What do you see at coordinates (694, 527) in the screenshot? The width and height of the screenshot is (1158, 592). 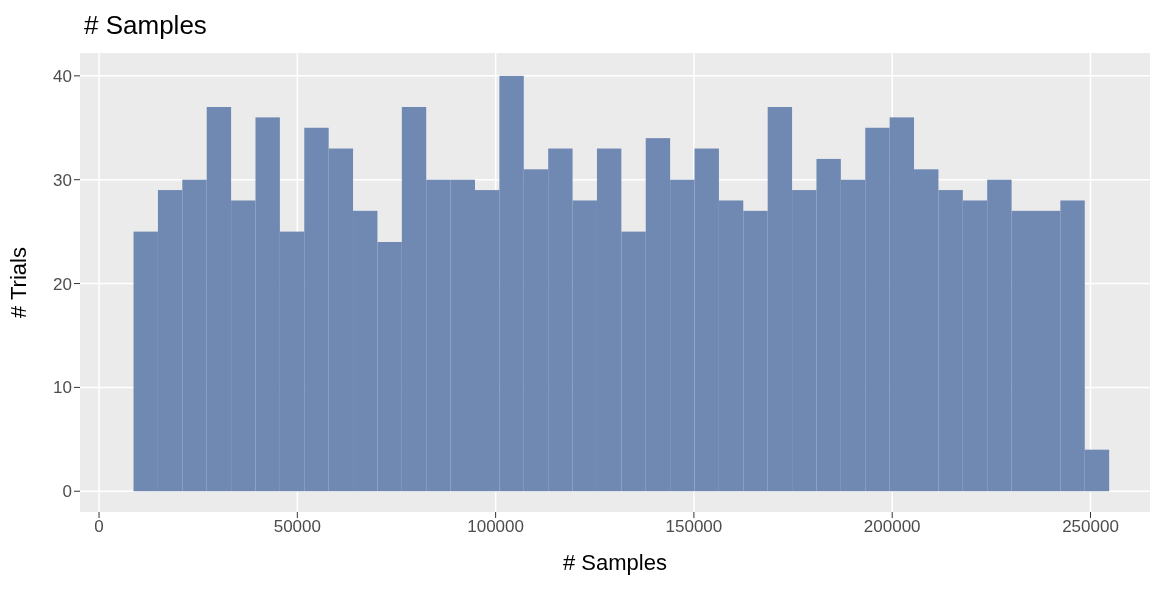 I see `x-tick-label: 150000` at bounding box center [694, 527].